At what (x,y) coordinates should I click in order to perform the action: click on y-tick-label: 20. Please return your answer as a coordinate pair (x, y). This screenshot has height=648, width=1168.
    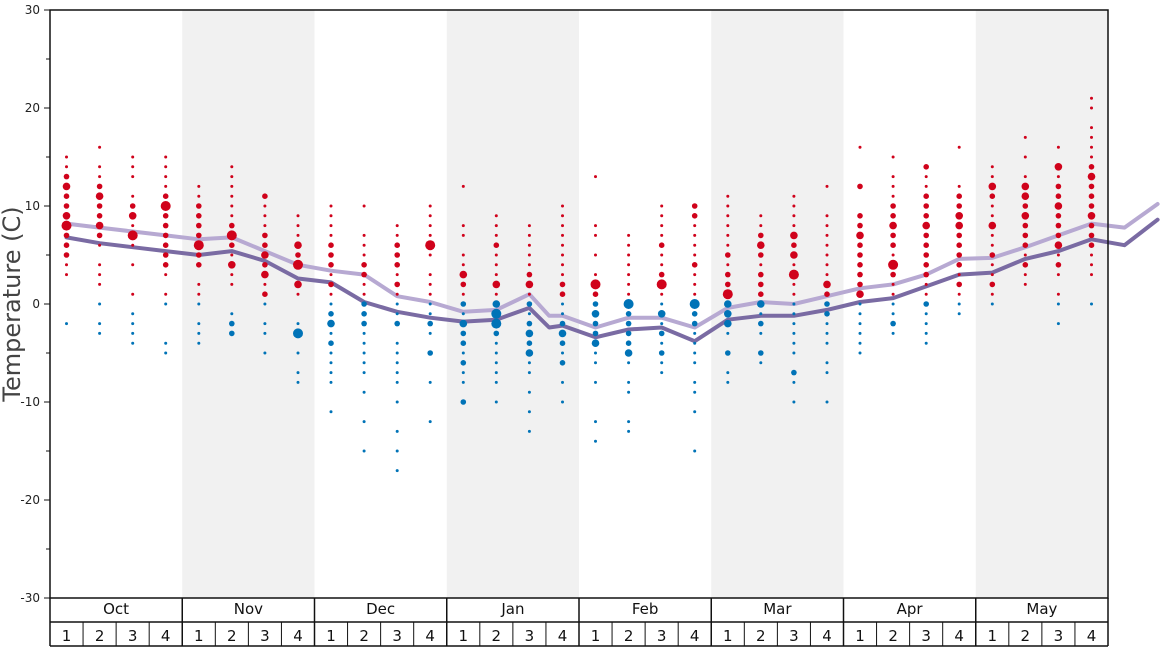
    Looking at the image, I should click on (32, 108).